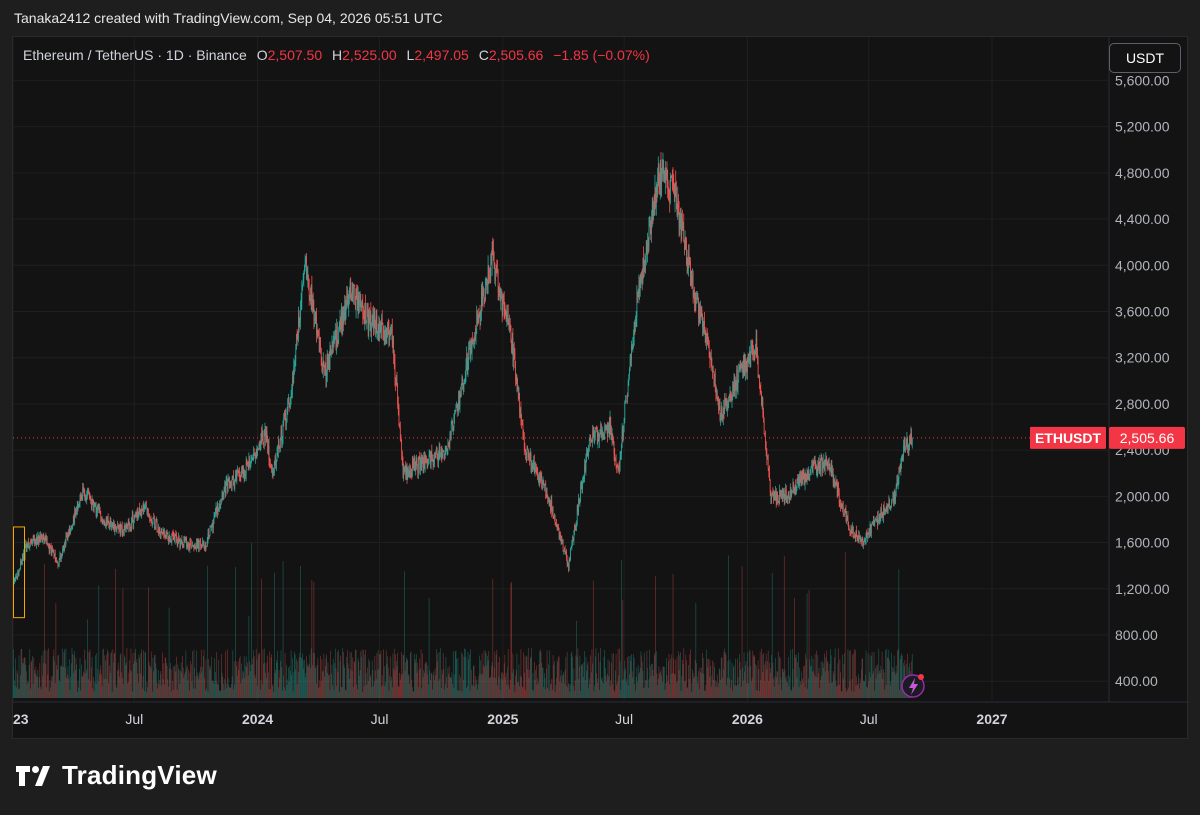  I want to click on legend-symbol: Ethereum / TetherUS · 1D · Binance, so click(135, 55).